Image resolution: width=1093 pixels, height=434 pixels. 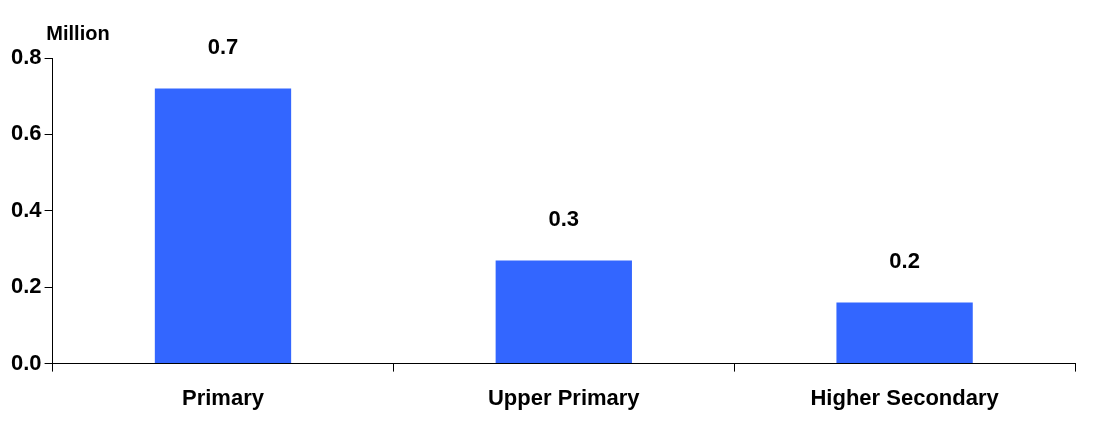 I want to click on data-label: 0.3, so click(x=564, y=218).